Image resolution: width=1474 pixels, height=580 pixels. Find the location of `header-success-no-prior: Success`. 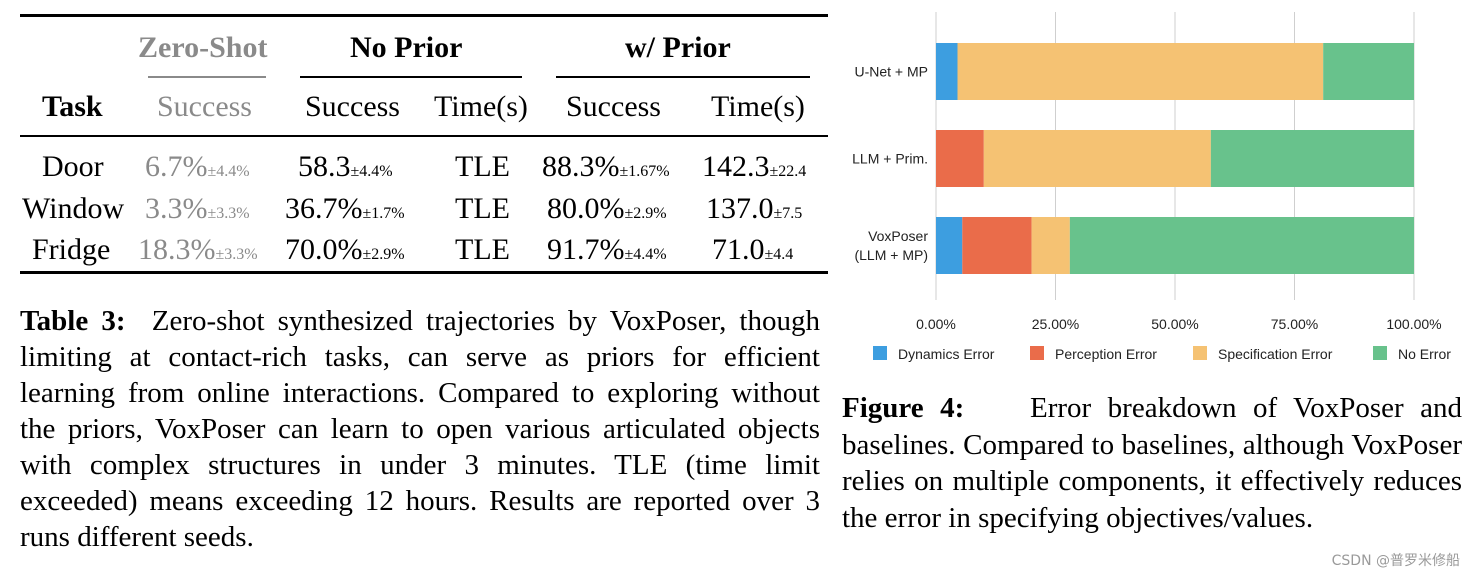

header-success-no-prior: Success is located at coordinates (352, 106).